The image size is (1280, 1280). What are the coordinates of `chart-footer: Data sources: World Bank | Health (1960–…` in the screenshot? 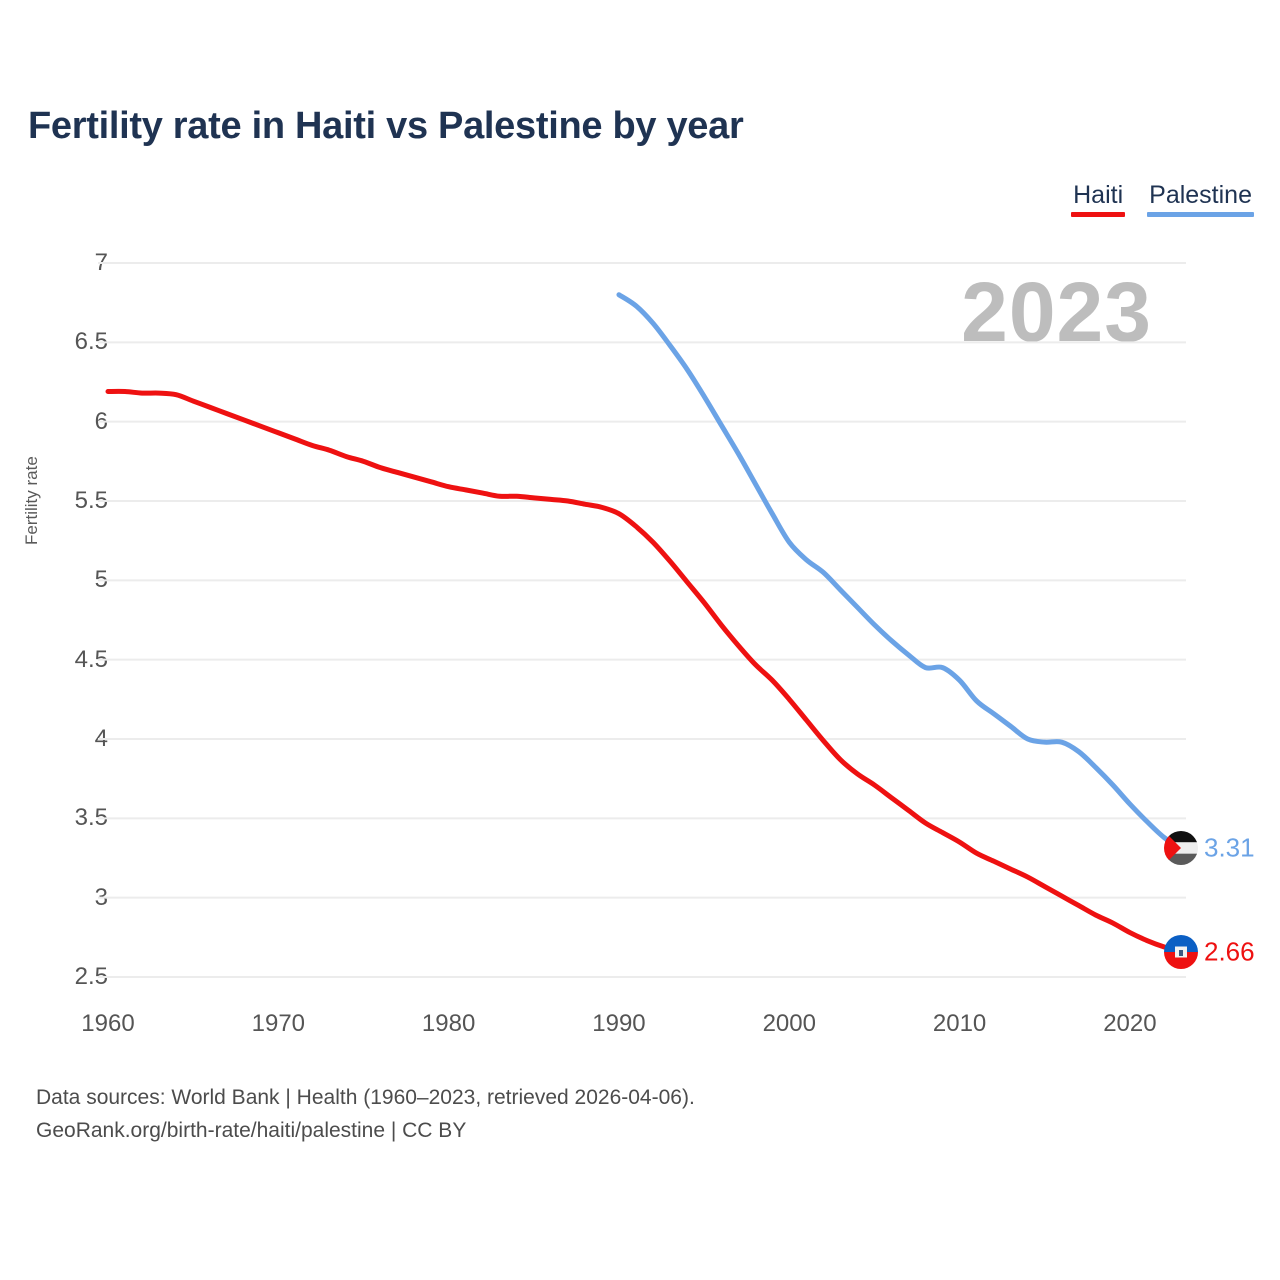 It's located at (365, 1114).